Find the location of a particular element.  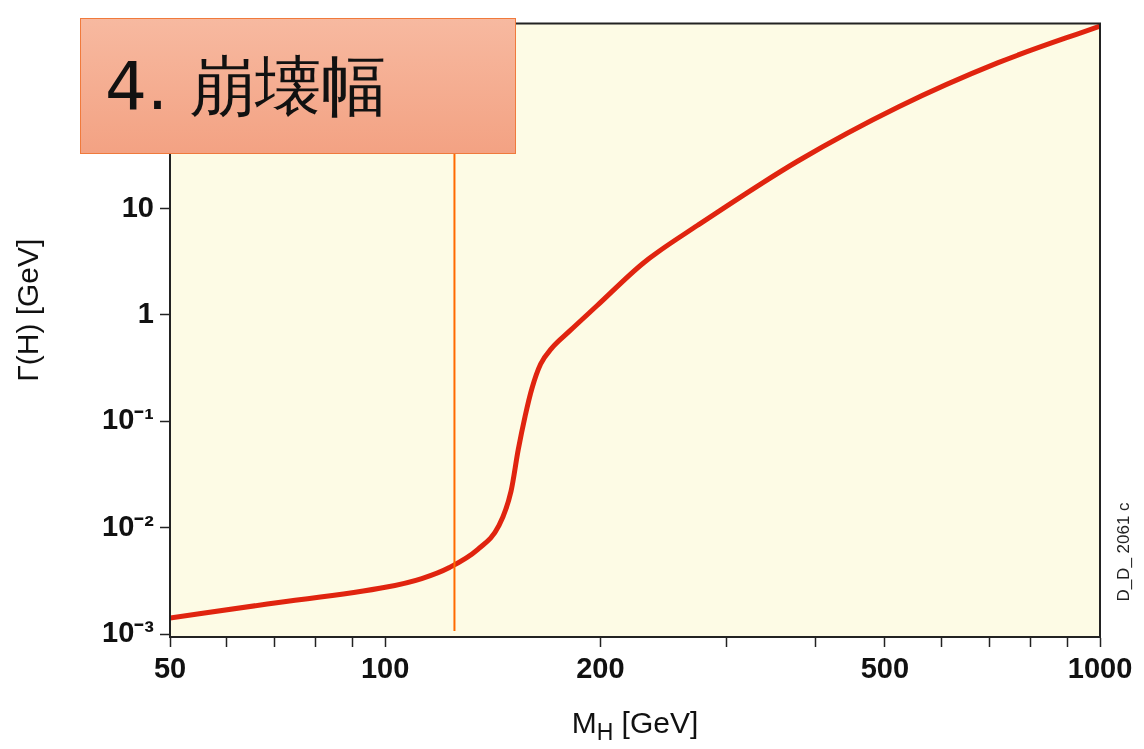

x-tick-label: 50 is located at coordinates (170, 668).